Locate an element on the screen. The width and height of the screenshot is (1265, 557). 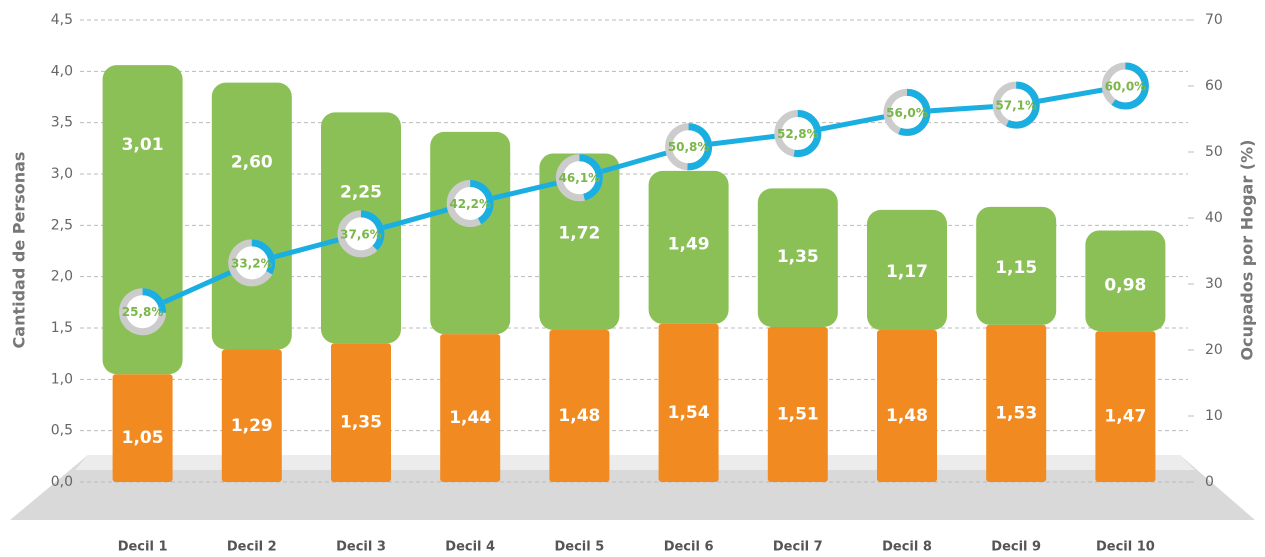
x-tick-label: Decil 2 is located at coordinates (252, 547).